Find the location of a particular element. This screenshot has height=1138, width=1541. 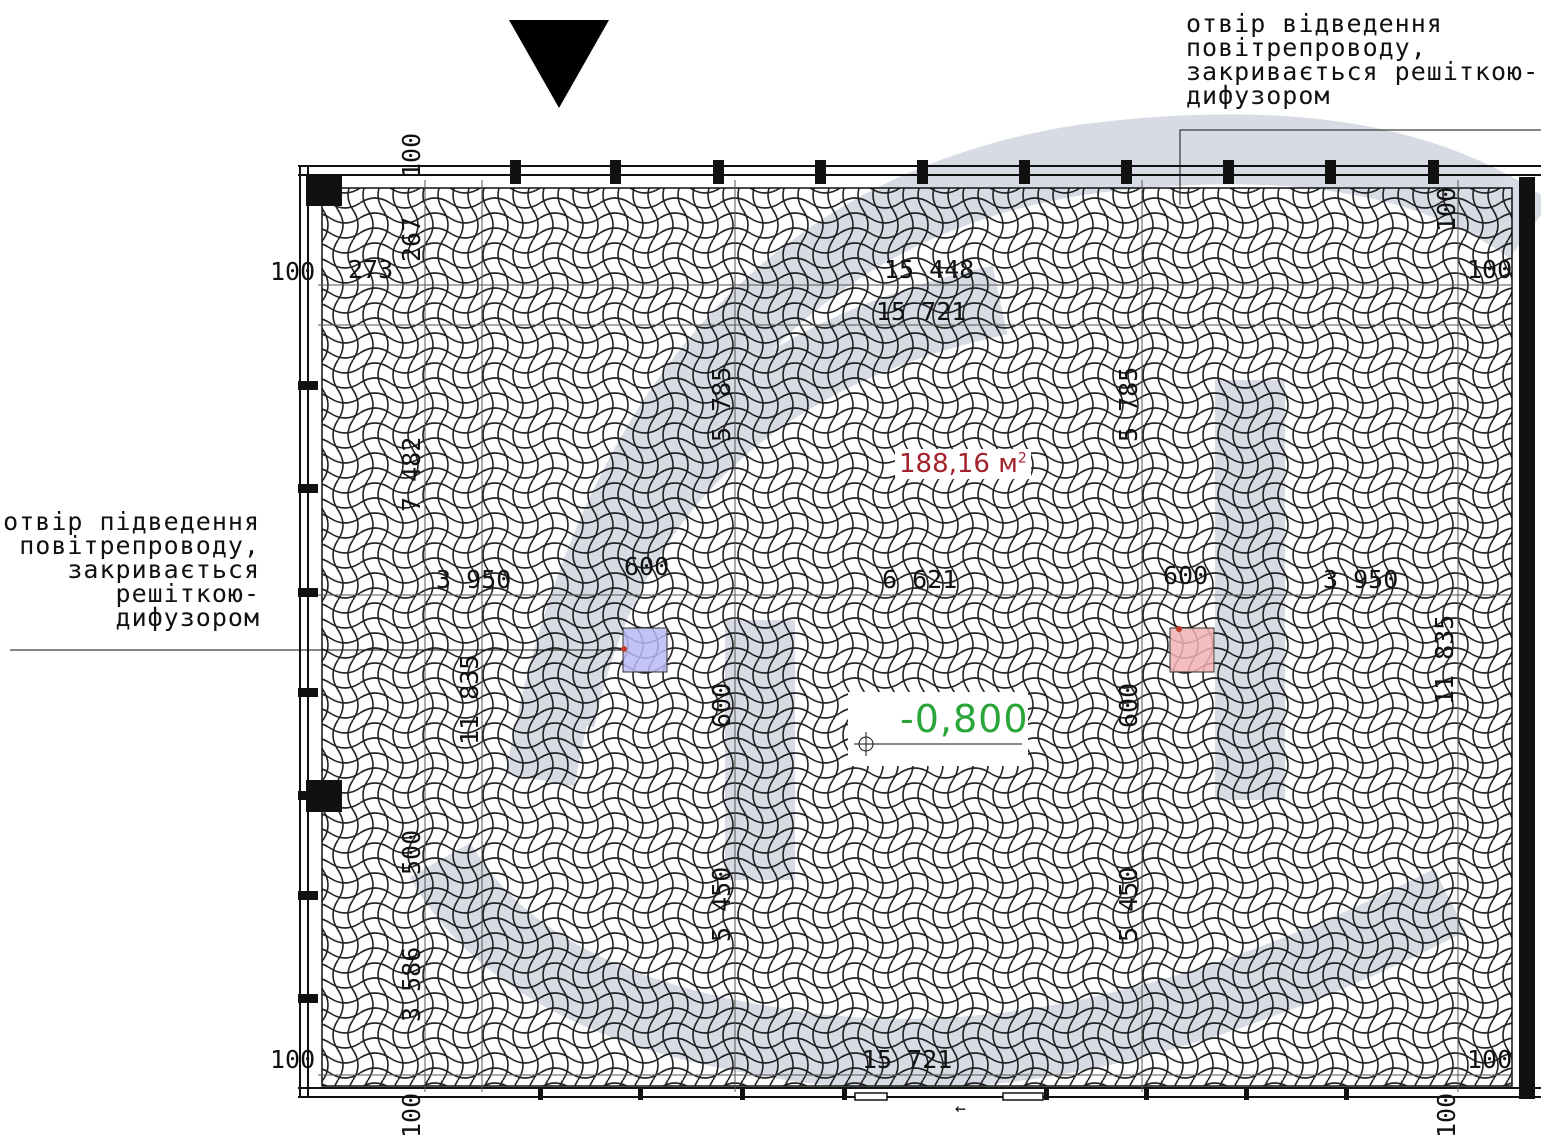

leader-line-right is located at coordinates (1360, 167).